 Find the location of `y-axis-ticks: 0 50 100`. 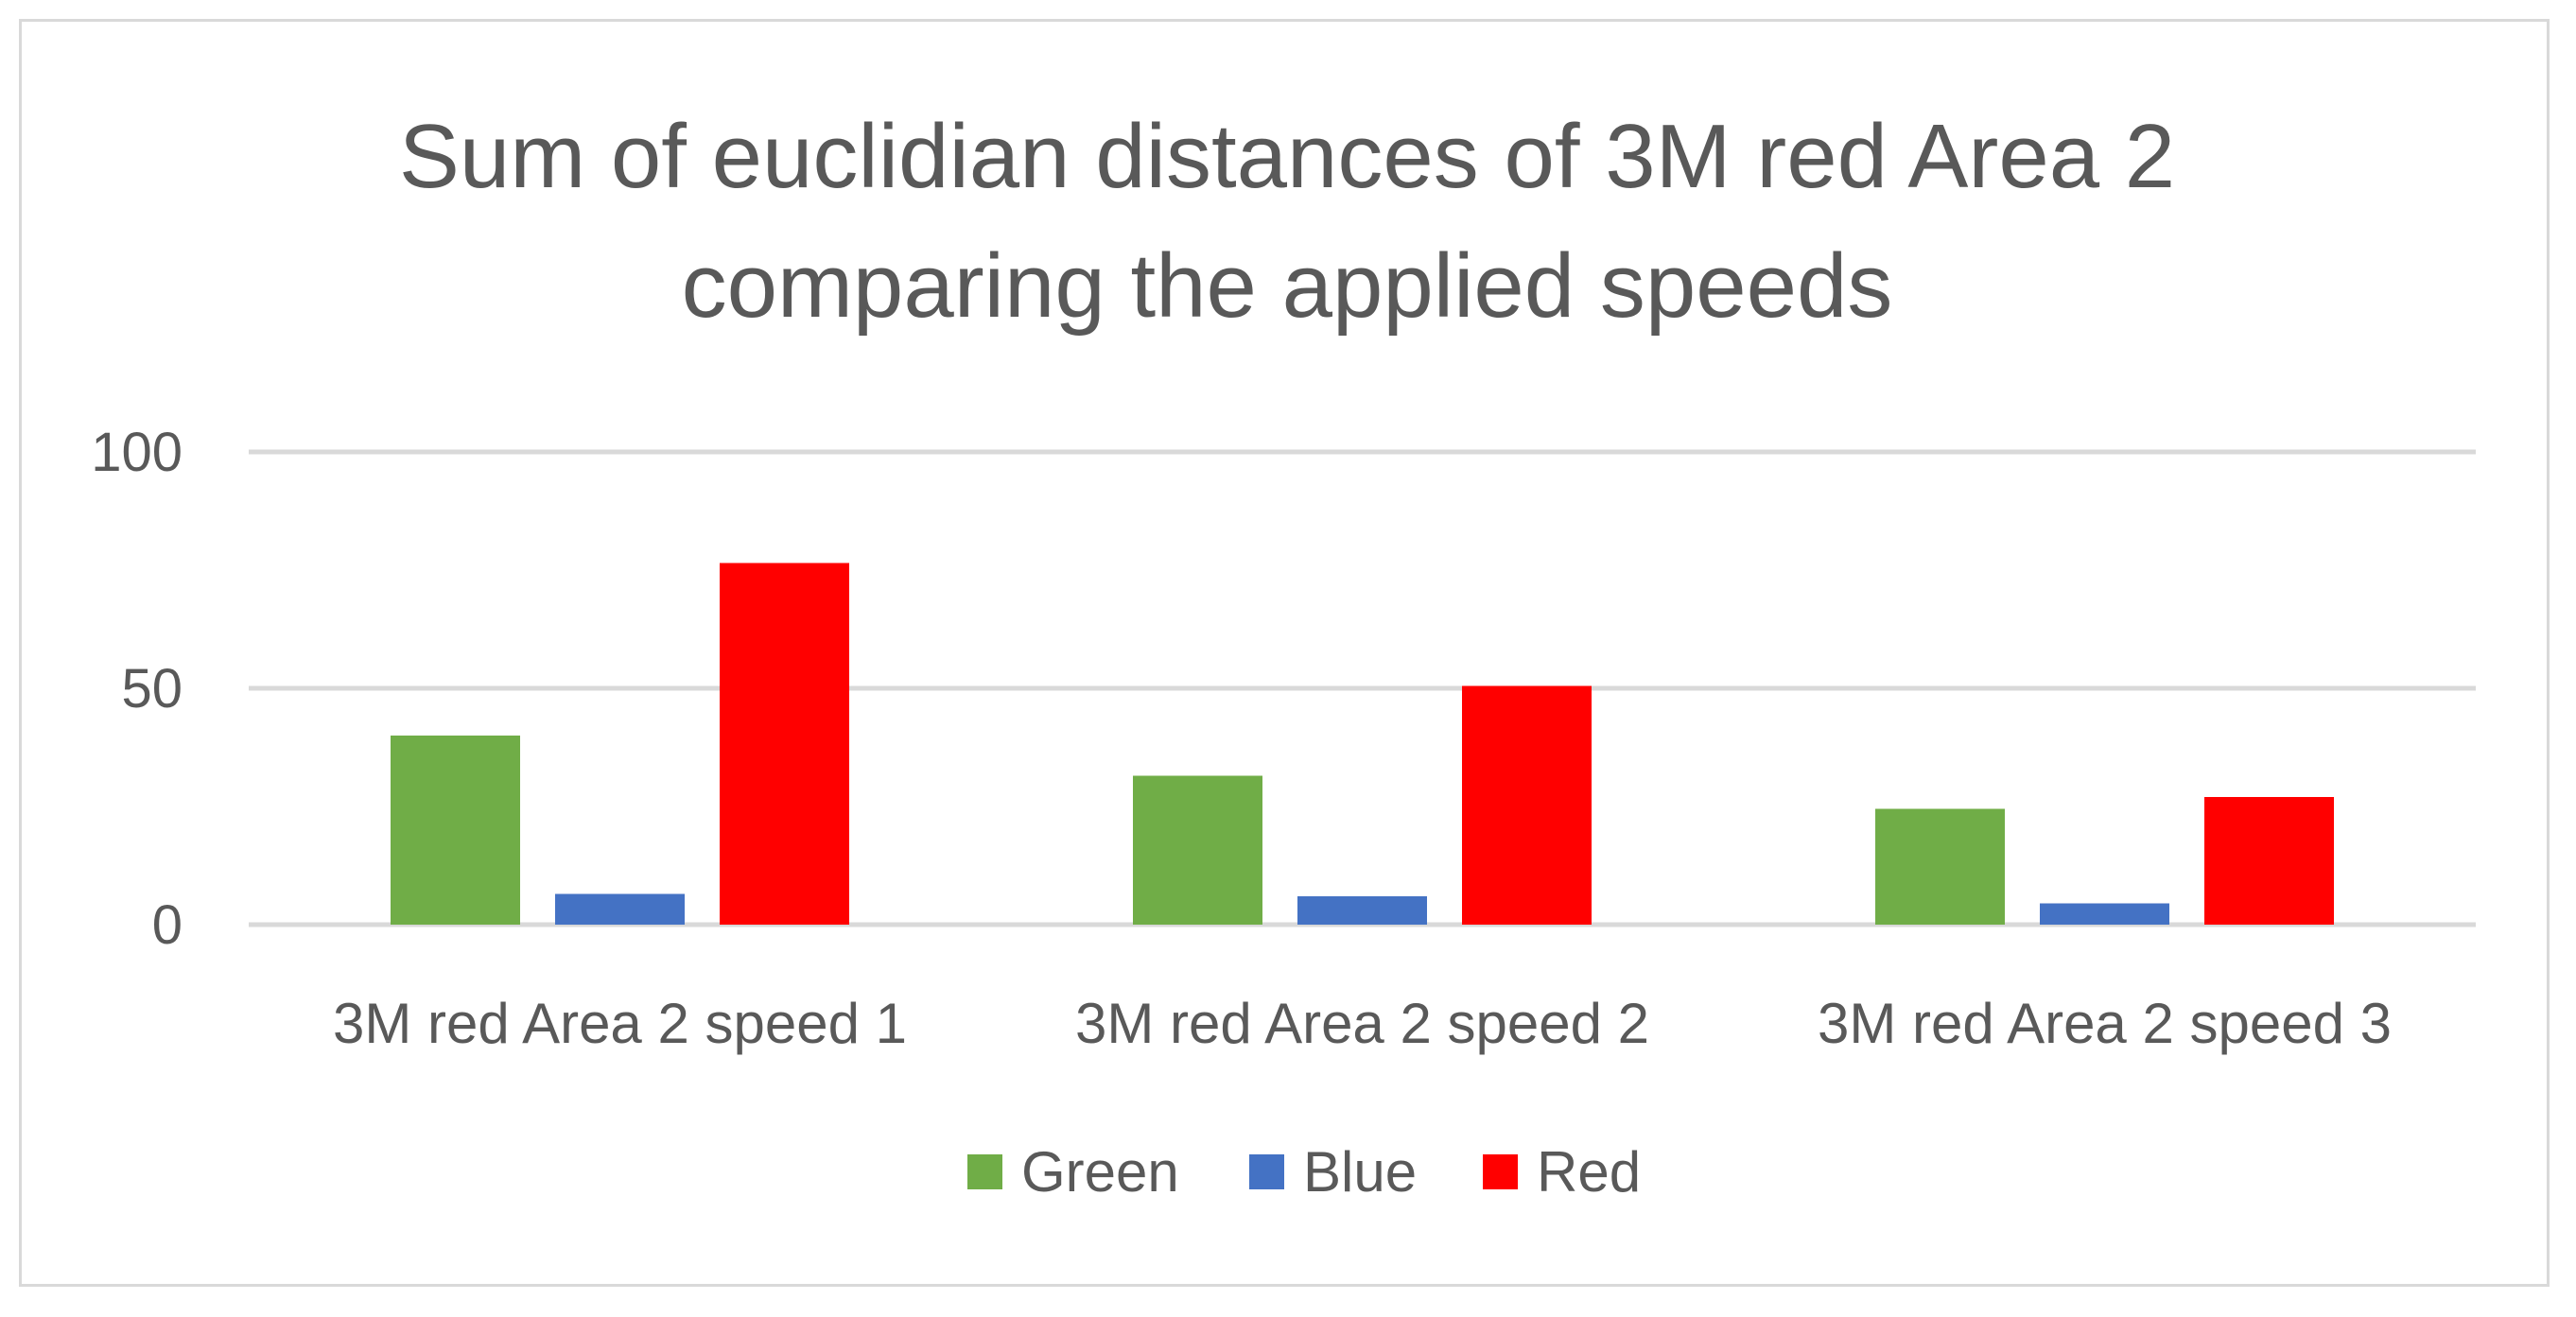

y-axis-ticks: 0 50 100 is located at coordinates (137, 689).